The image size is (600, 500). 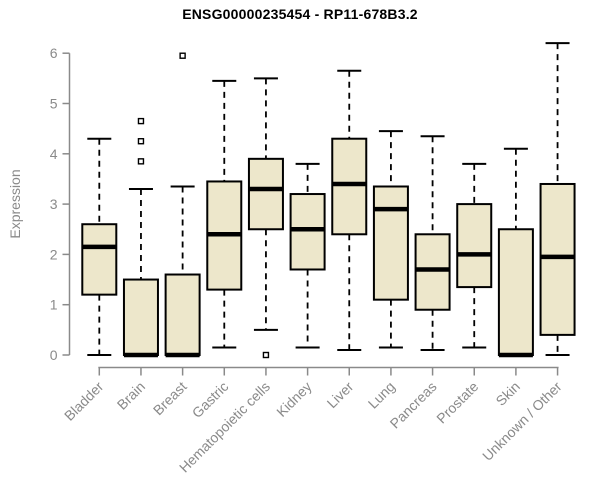 I want to click on x-tick-label: Breast, so click(x=170, y=398).